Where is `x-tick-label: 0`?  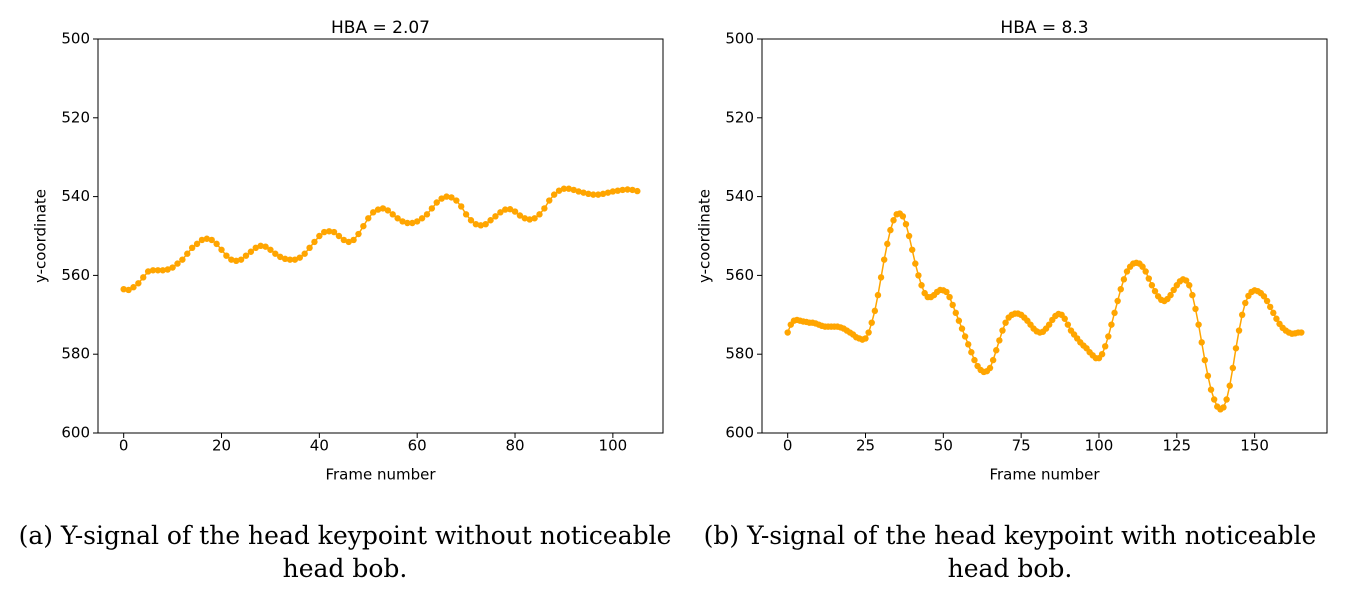 x-tick-label: 0 is located at coordinates (788, 446).